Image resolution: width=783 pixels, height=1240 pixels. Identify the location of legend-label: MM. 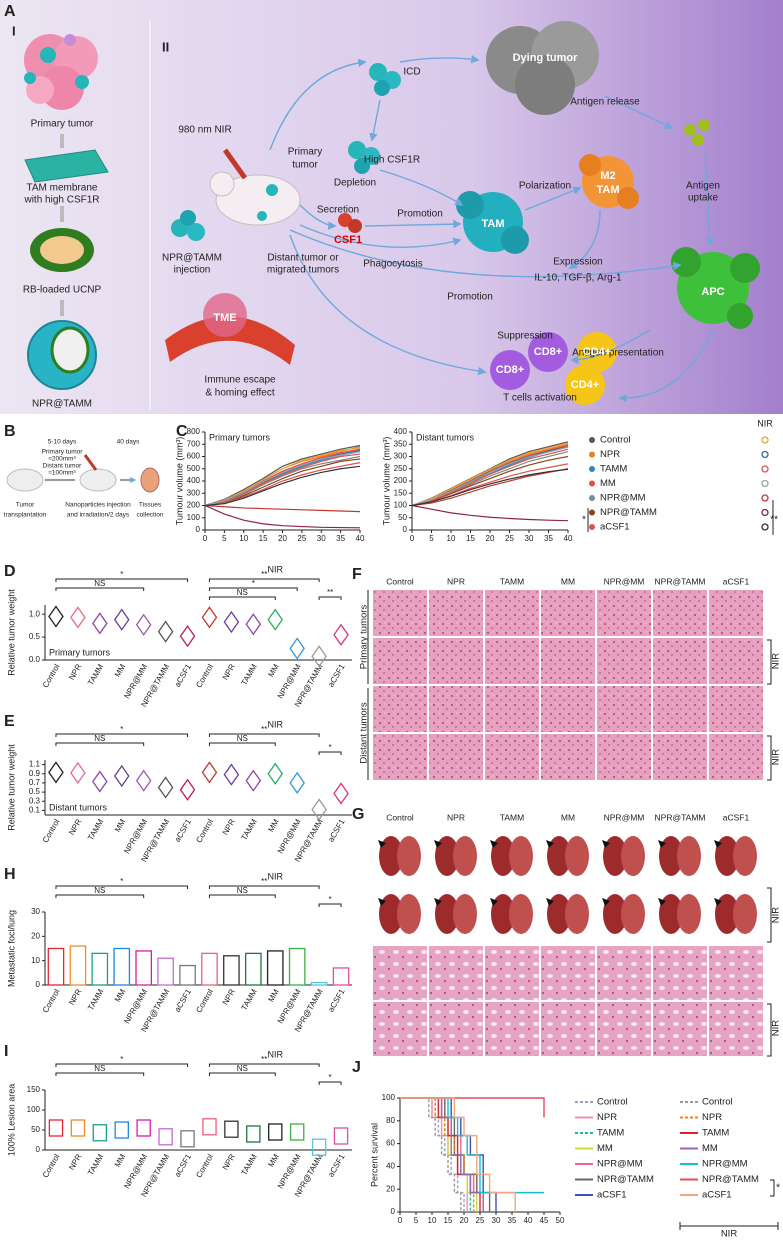
(605, 1148).